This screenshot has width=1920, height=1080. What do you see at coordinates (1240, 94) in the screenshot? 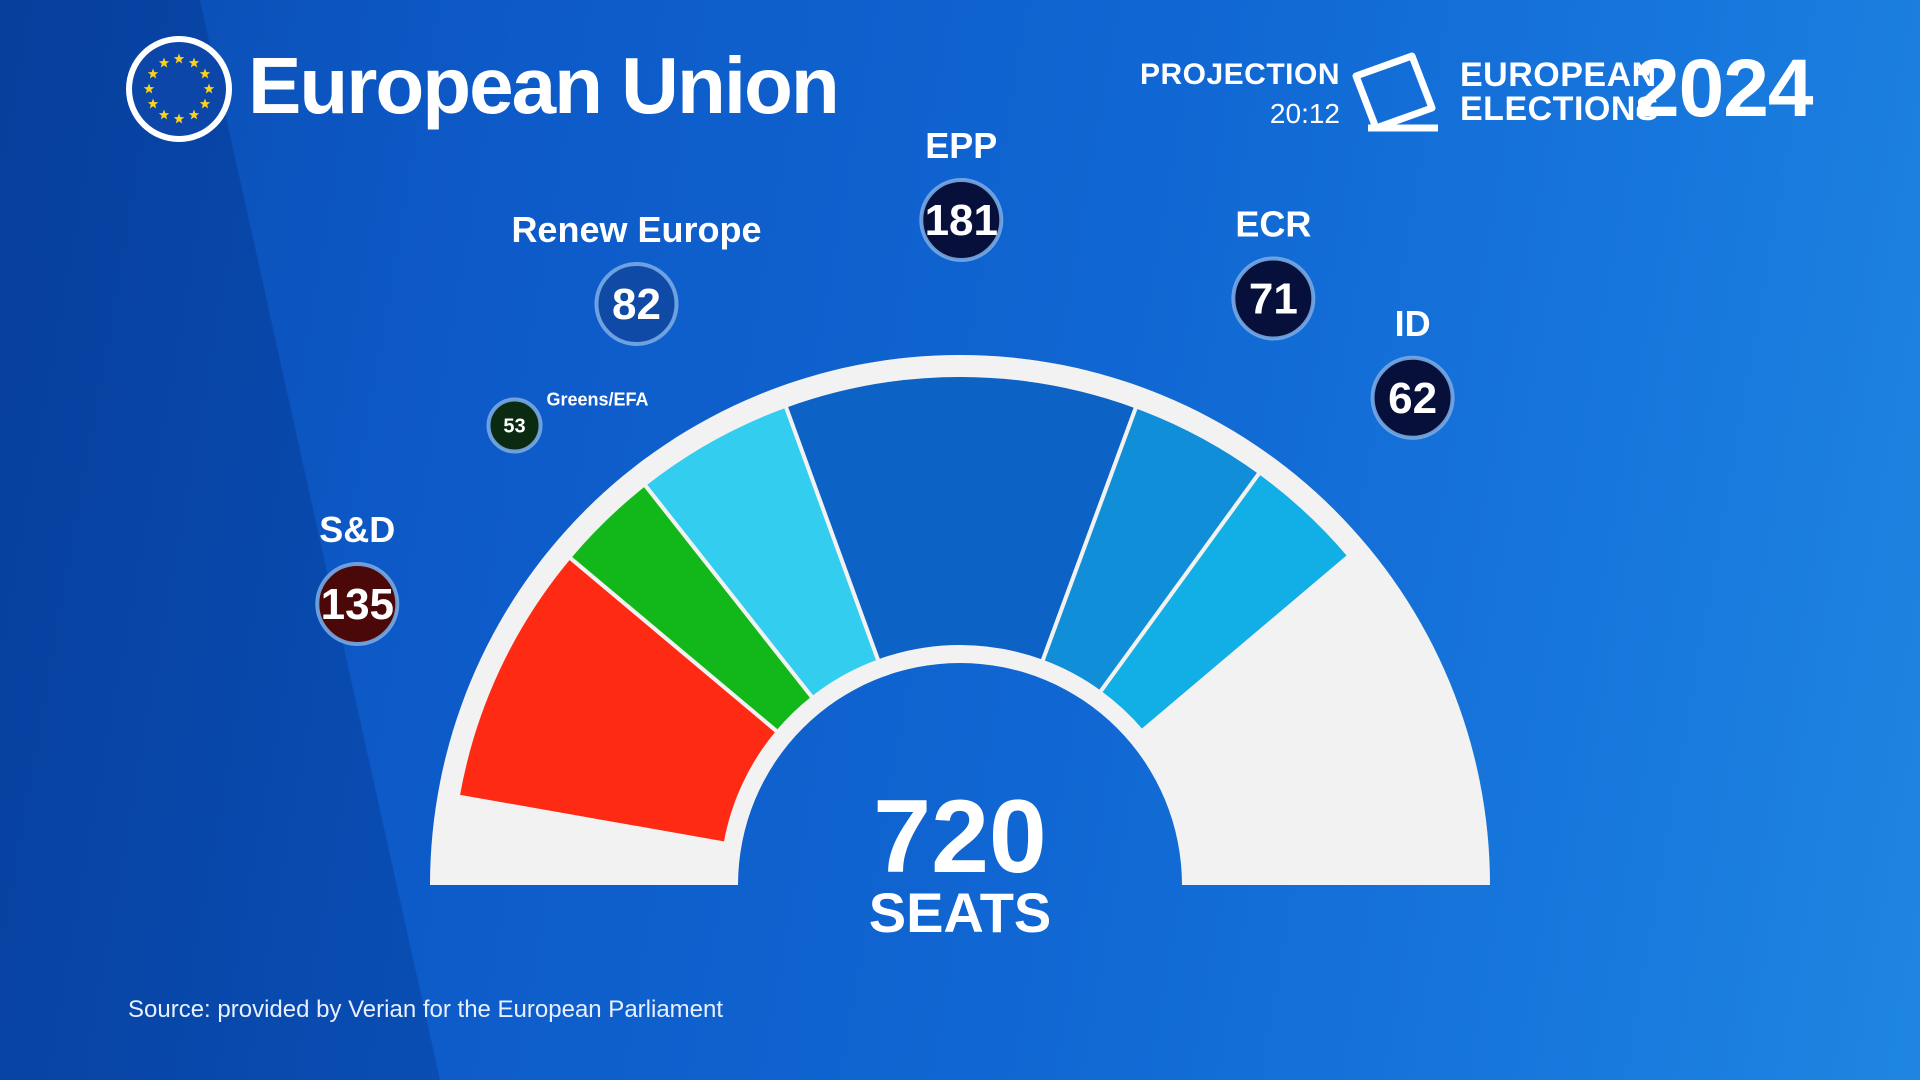
I see `projection-block: PROJECTION 20:12` at bounding box center [1240, 94].